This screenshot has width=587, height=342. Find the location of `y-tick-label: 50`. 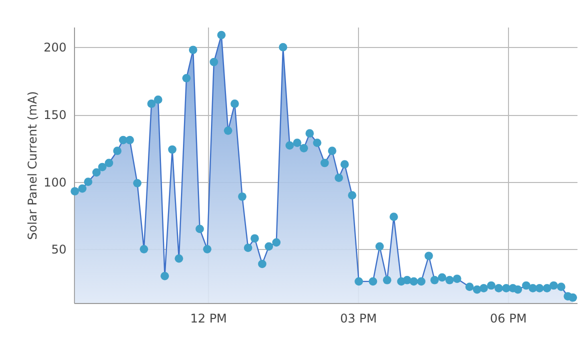

y-tick-label: 50 is located at coordinates (58, 249).